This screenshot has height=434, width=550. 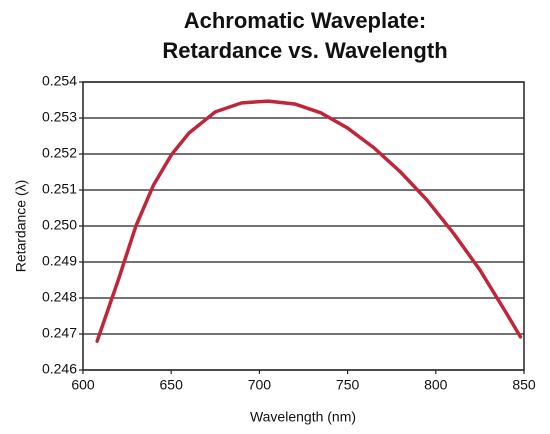 I want to click on y-tick-label: 0.253, so click(x=59, y=117).